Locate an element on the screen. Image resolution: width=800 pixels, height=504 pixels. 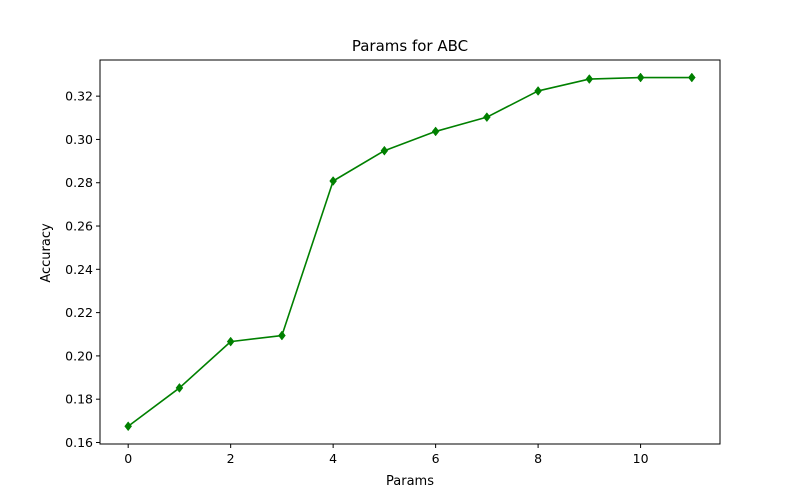
chart-title: Params for ABC is located at coordinates (410, 46).